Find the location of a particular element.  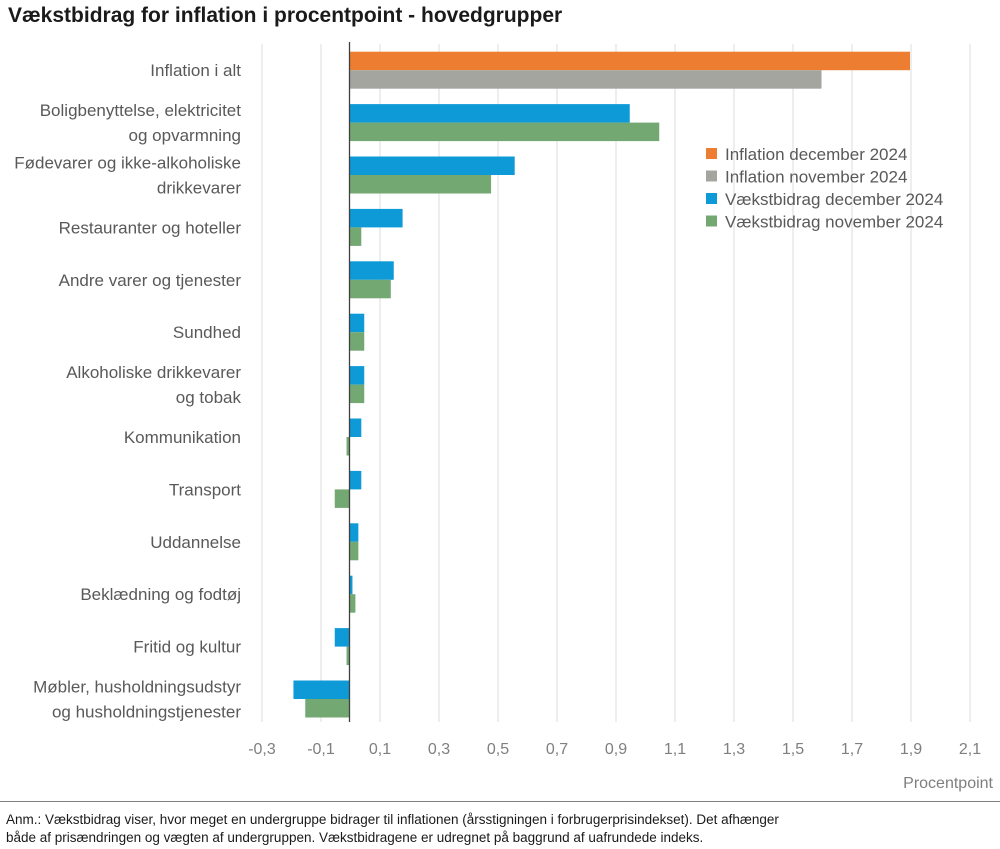

x-axis-label: Procentpoint is located at coordinates (948, 783).